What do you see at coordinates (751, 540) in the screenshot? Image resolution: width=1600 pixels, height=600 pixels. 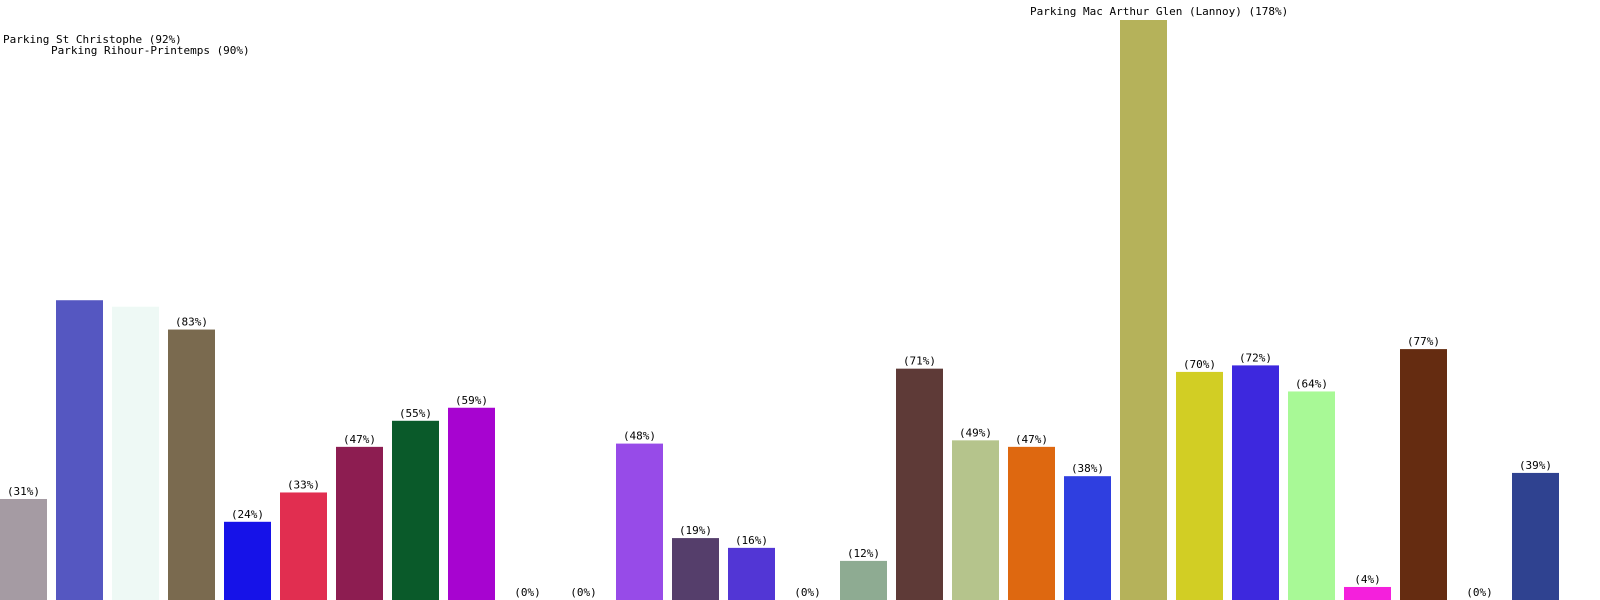 I see `bar-label-13: (16%)` at bounding box center [751, 540].